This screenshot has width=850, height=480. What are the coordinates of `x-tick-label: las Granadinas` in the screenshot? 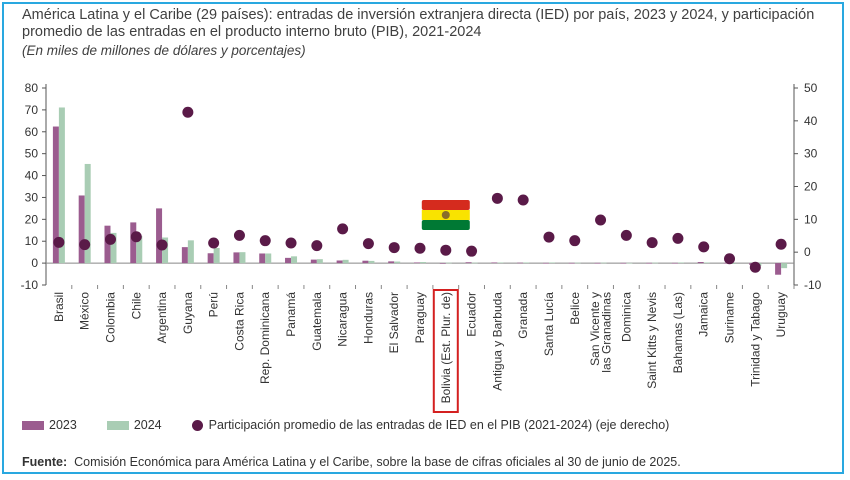 It's located at (606, 332).